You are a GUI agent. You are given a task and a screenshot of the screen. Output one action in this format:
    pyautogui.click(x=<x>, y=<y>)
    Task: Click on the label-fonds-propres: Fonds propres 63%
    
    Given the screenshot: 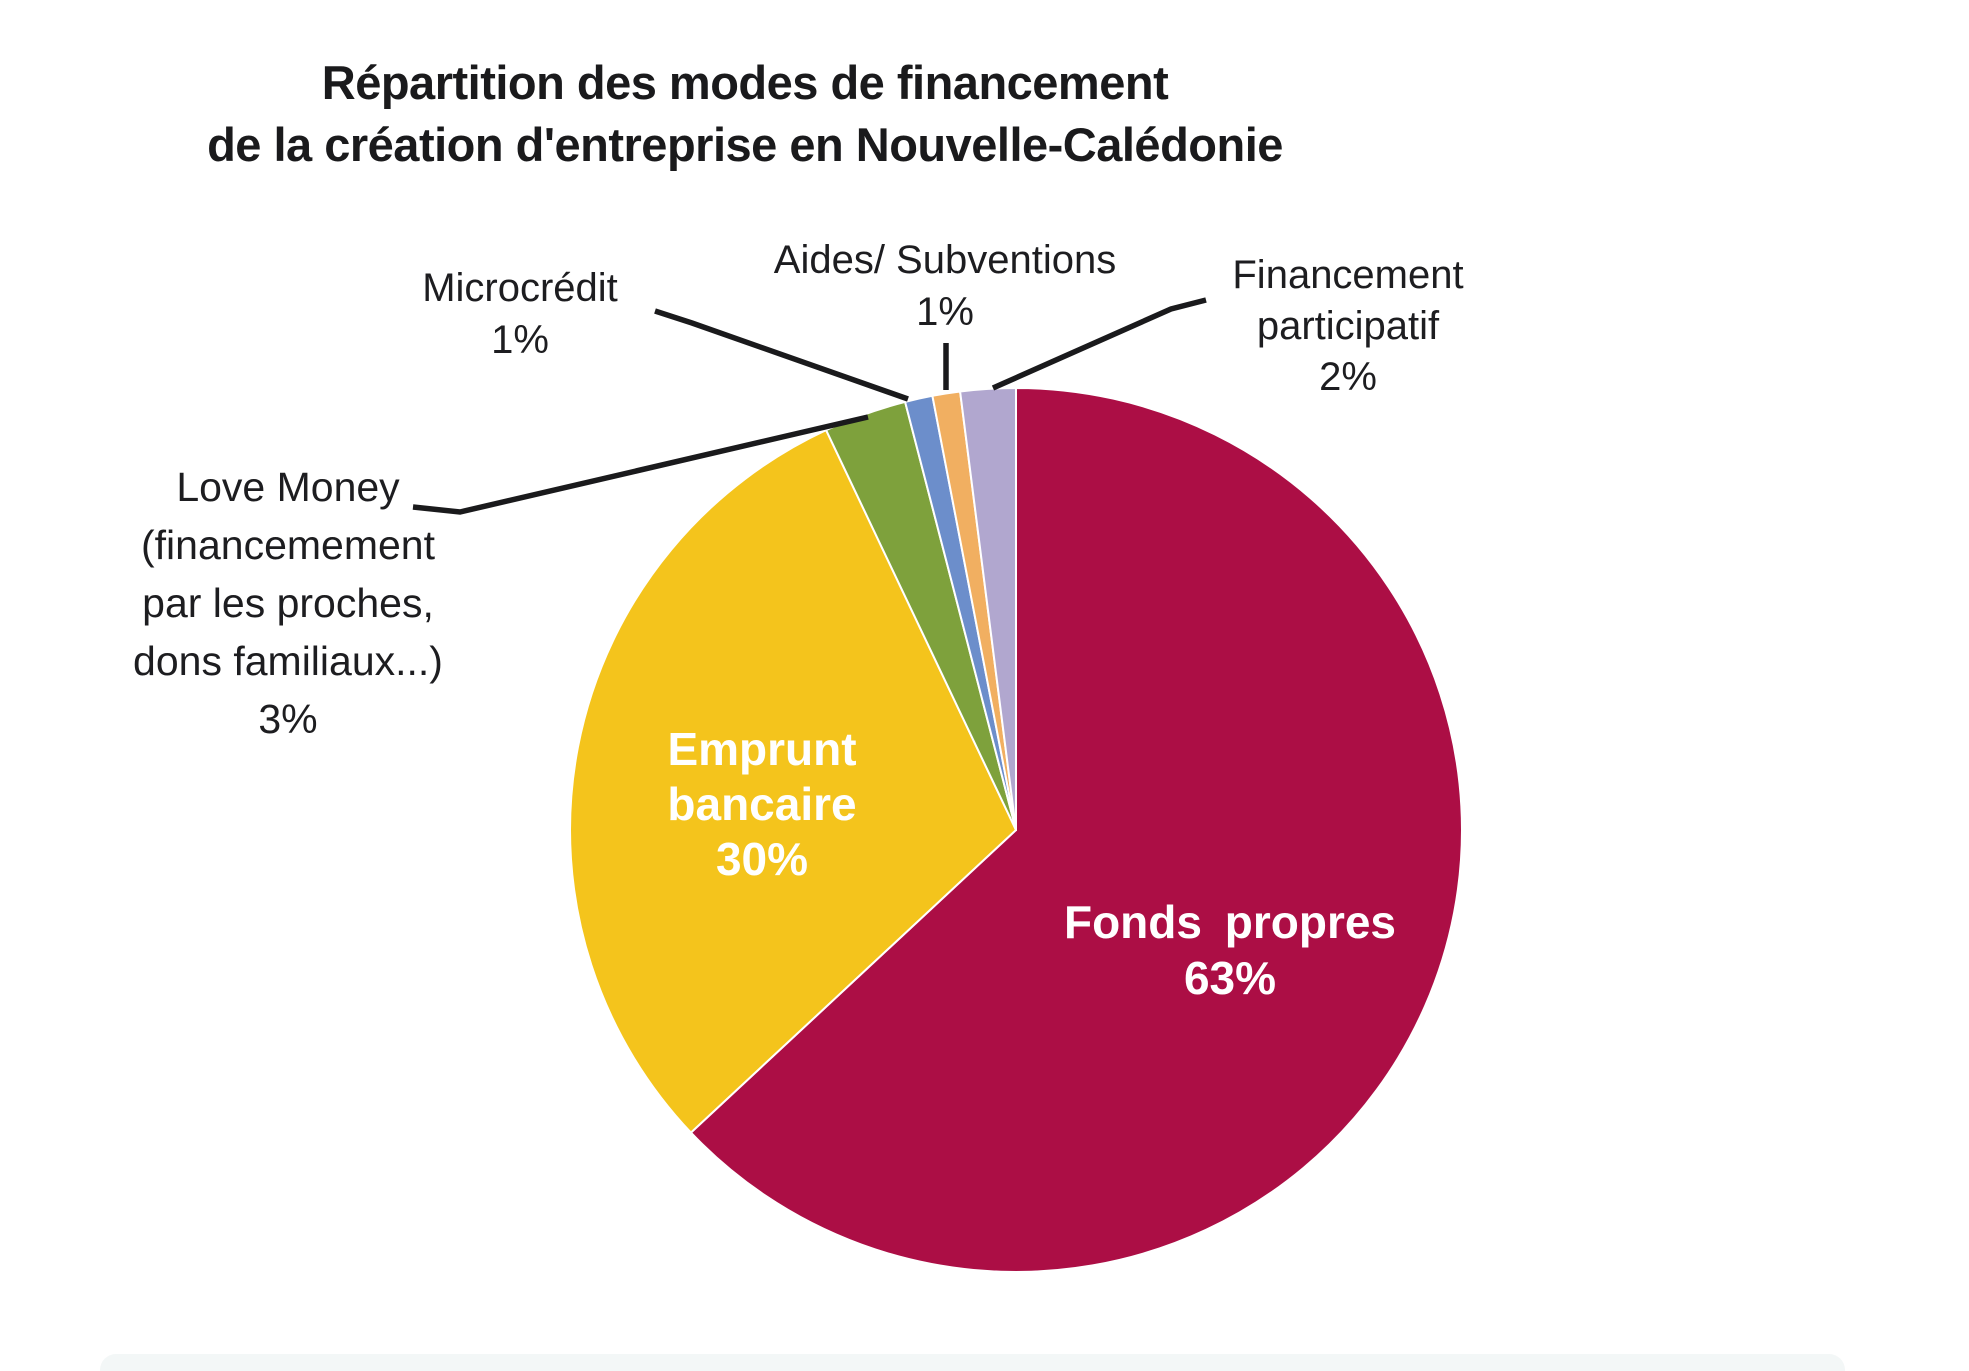 What is the action you would take?
    pyautogui.click(x=1230, y=950)
    